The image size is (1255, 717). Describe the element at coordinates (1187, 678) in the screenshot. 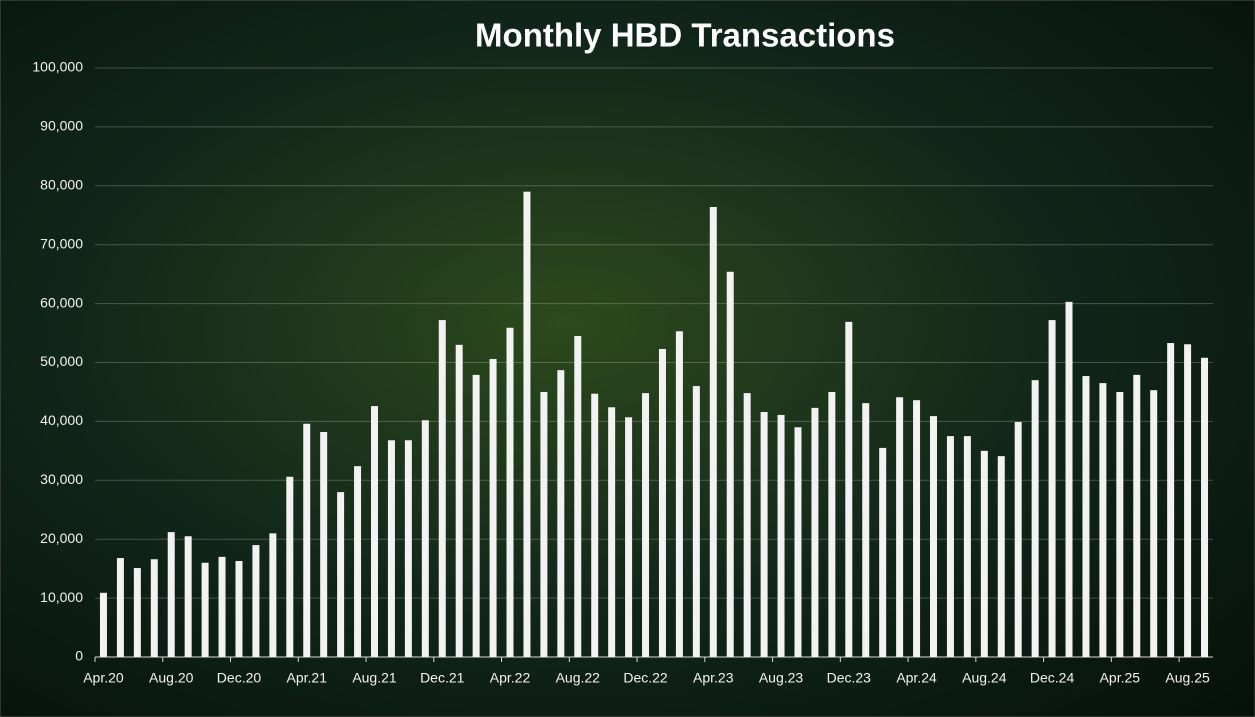

I see `x-tick-label: Aug.25` at that location.